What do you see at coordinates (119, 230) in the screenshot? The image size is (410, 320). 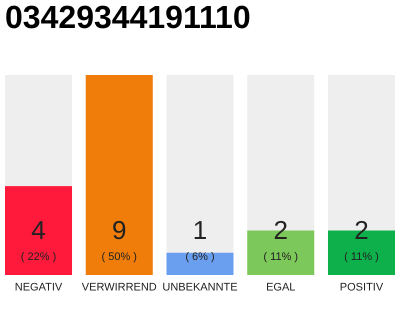 I see `data-label: 9` at bounding box center [119, 230].